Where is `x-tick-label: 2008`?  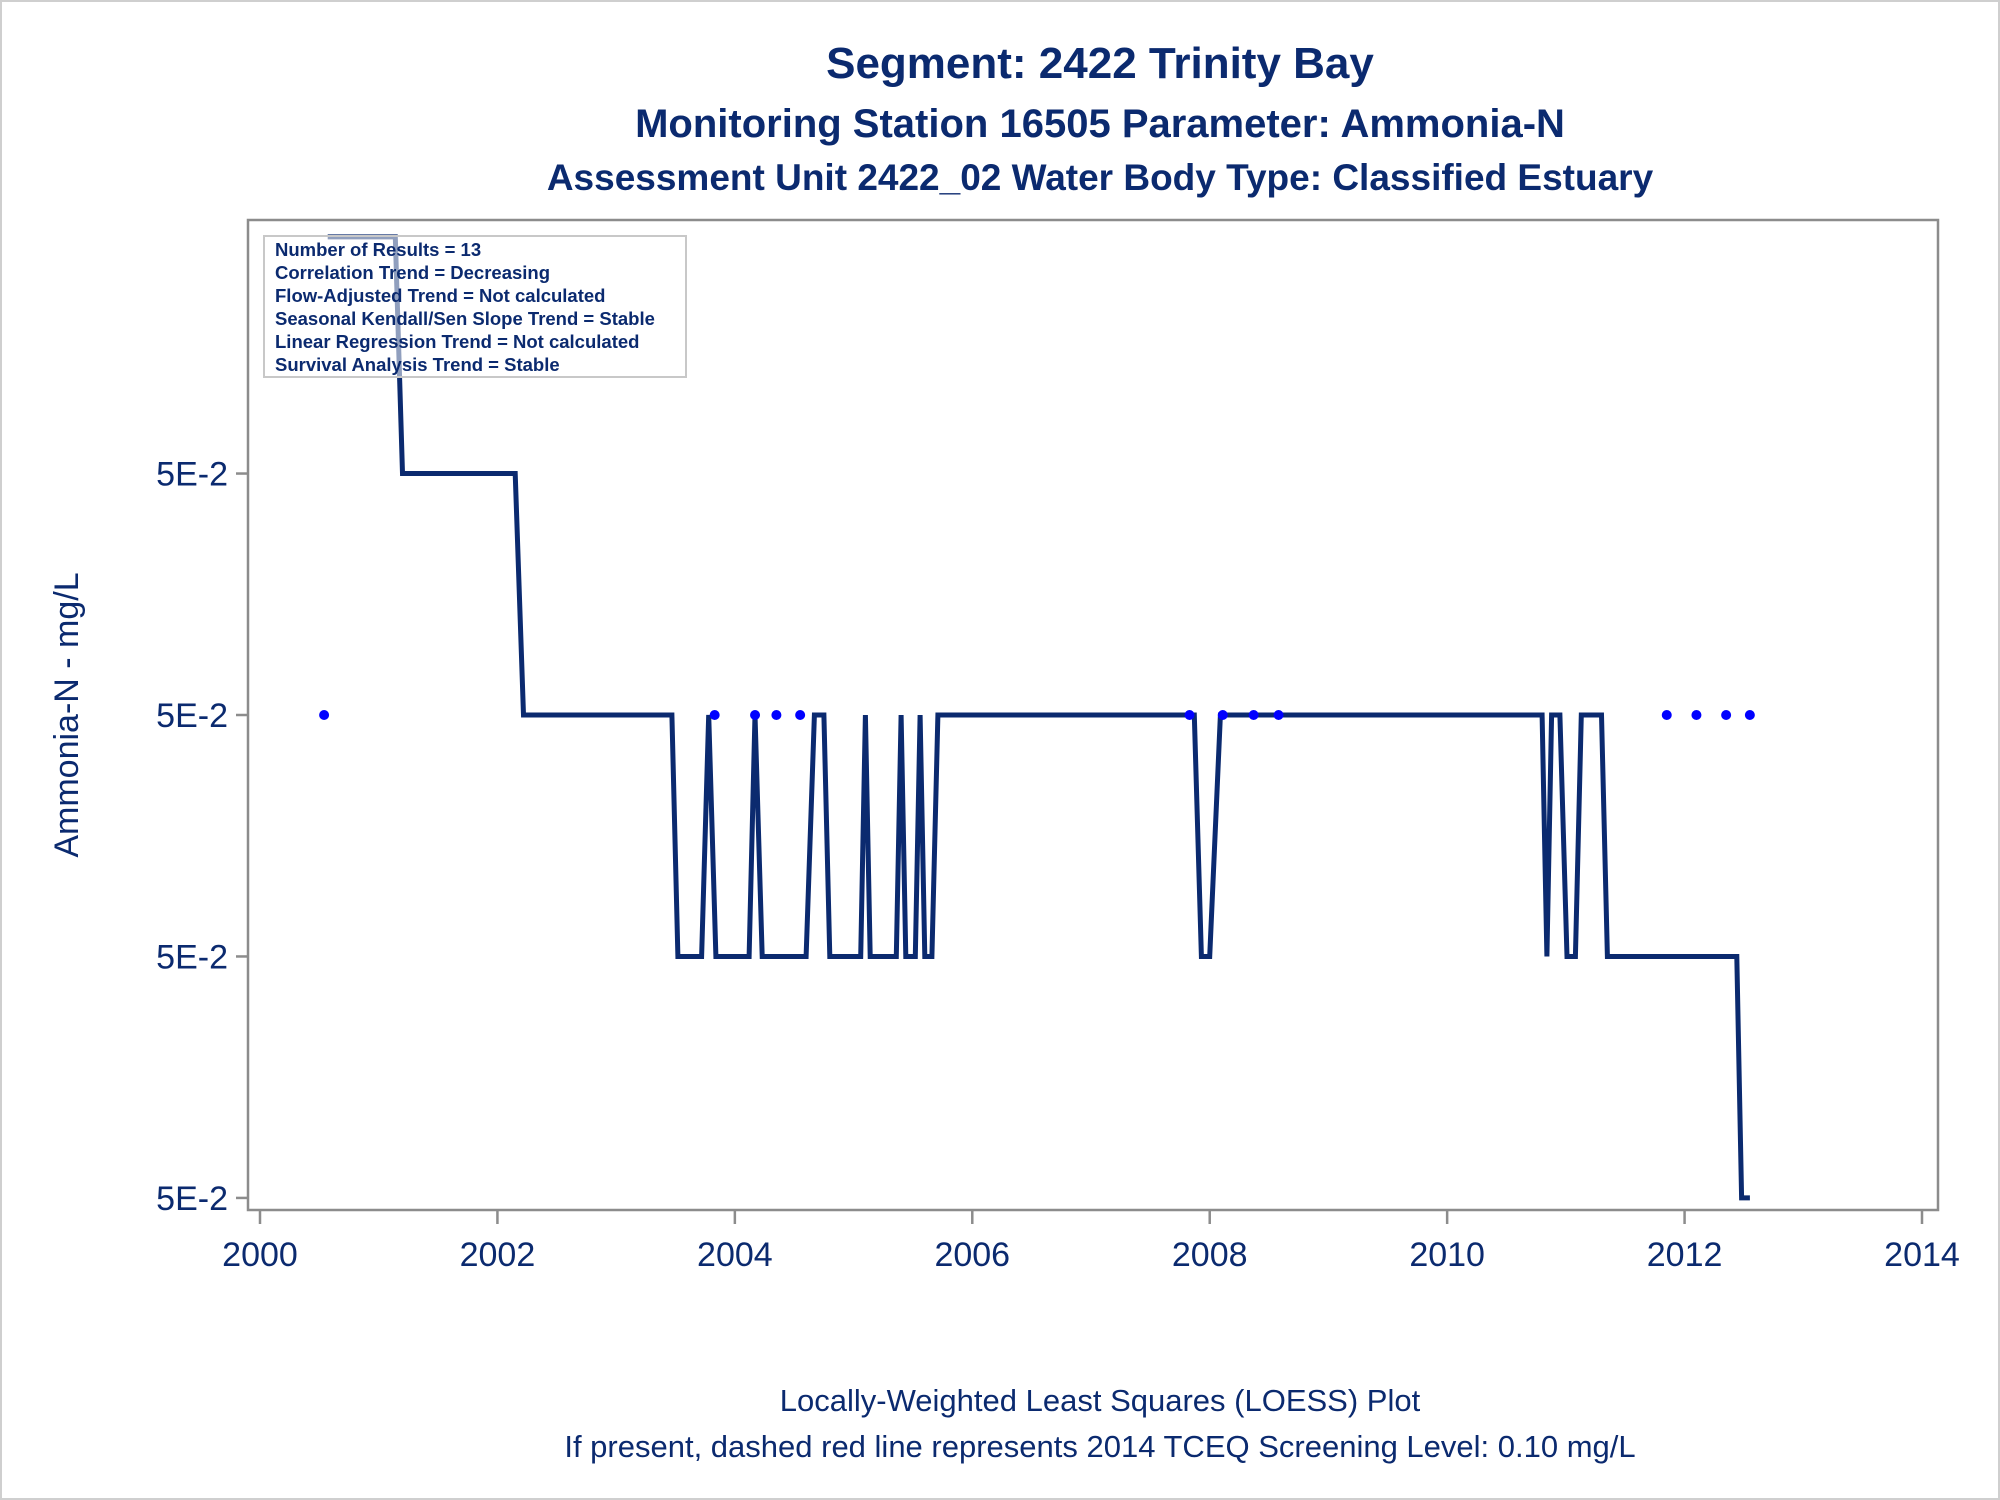
x-tick-label: 2008 is located at coordinates (1210, 1255).